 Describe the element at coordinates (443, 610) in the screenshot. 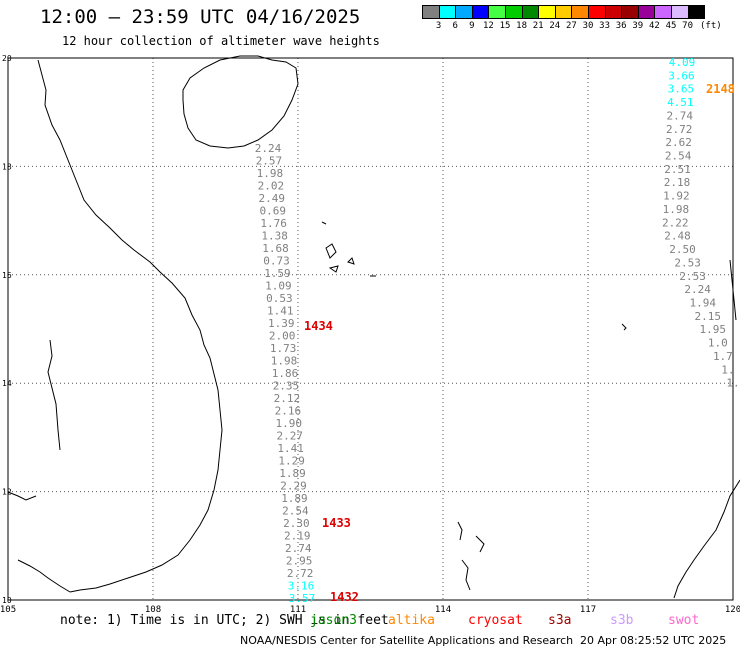

I see `x-axis-label: 114` at that location.